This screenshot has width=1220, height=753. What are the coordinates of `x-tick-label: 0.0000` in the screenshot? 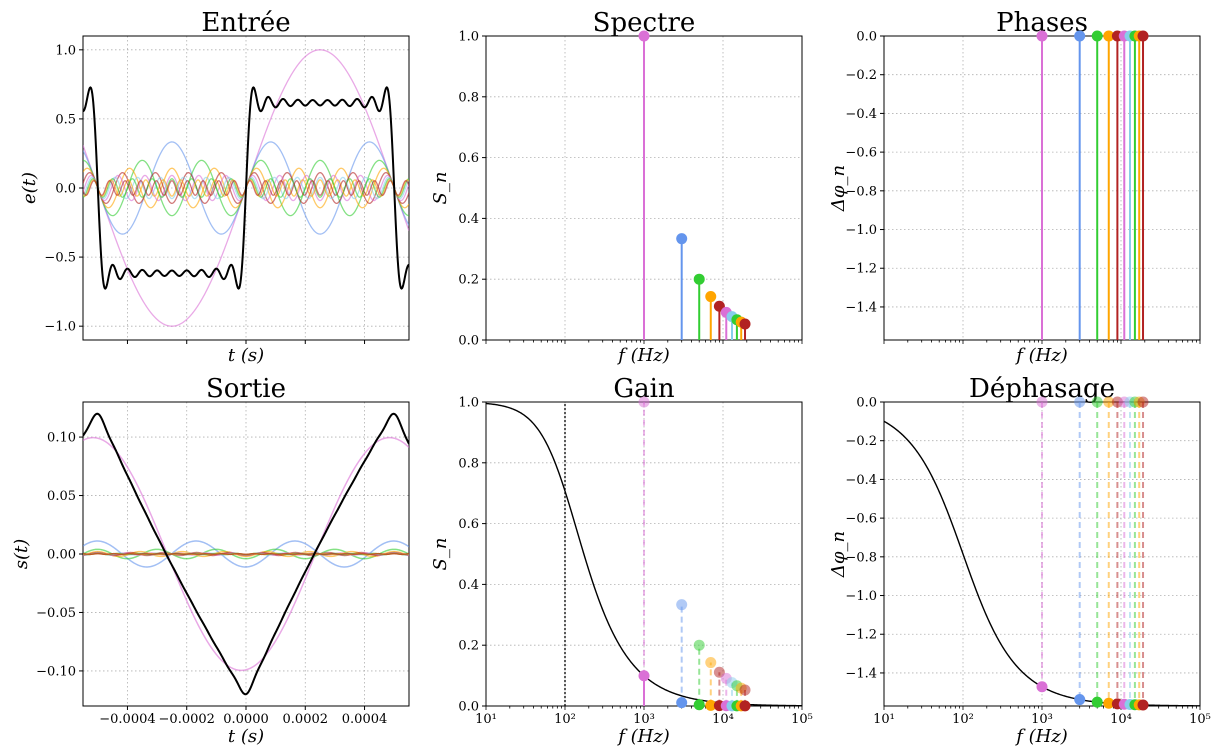 It's located at (246, 719).